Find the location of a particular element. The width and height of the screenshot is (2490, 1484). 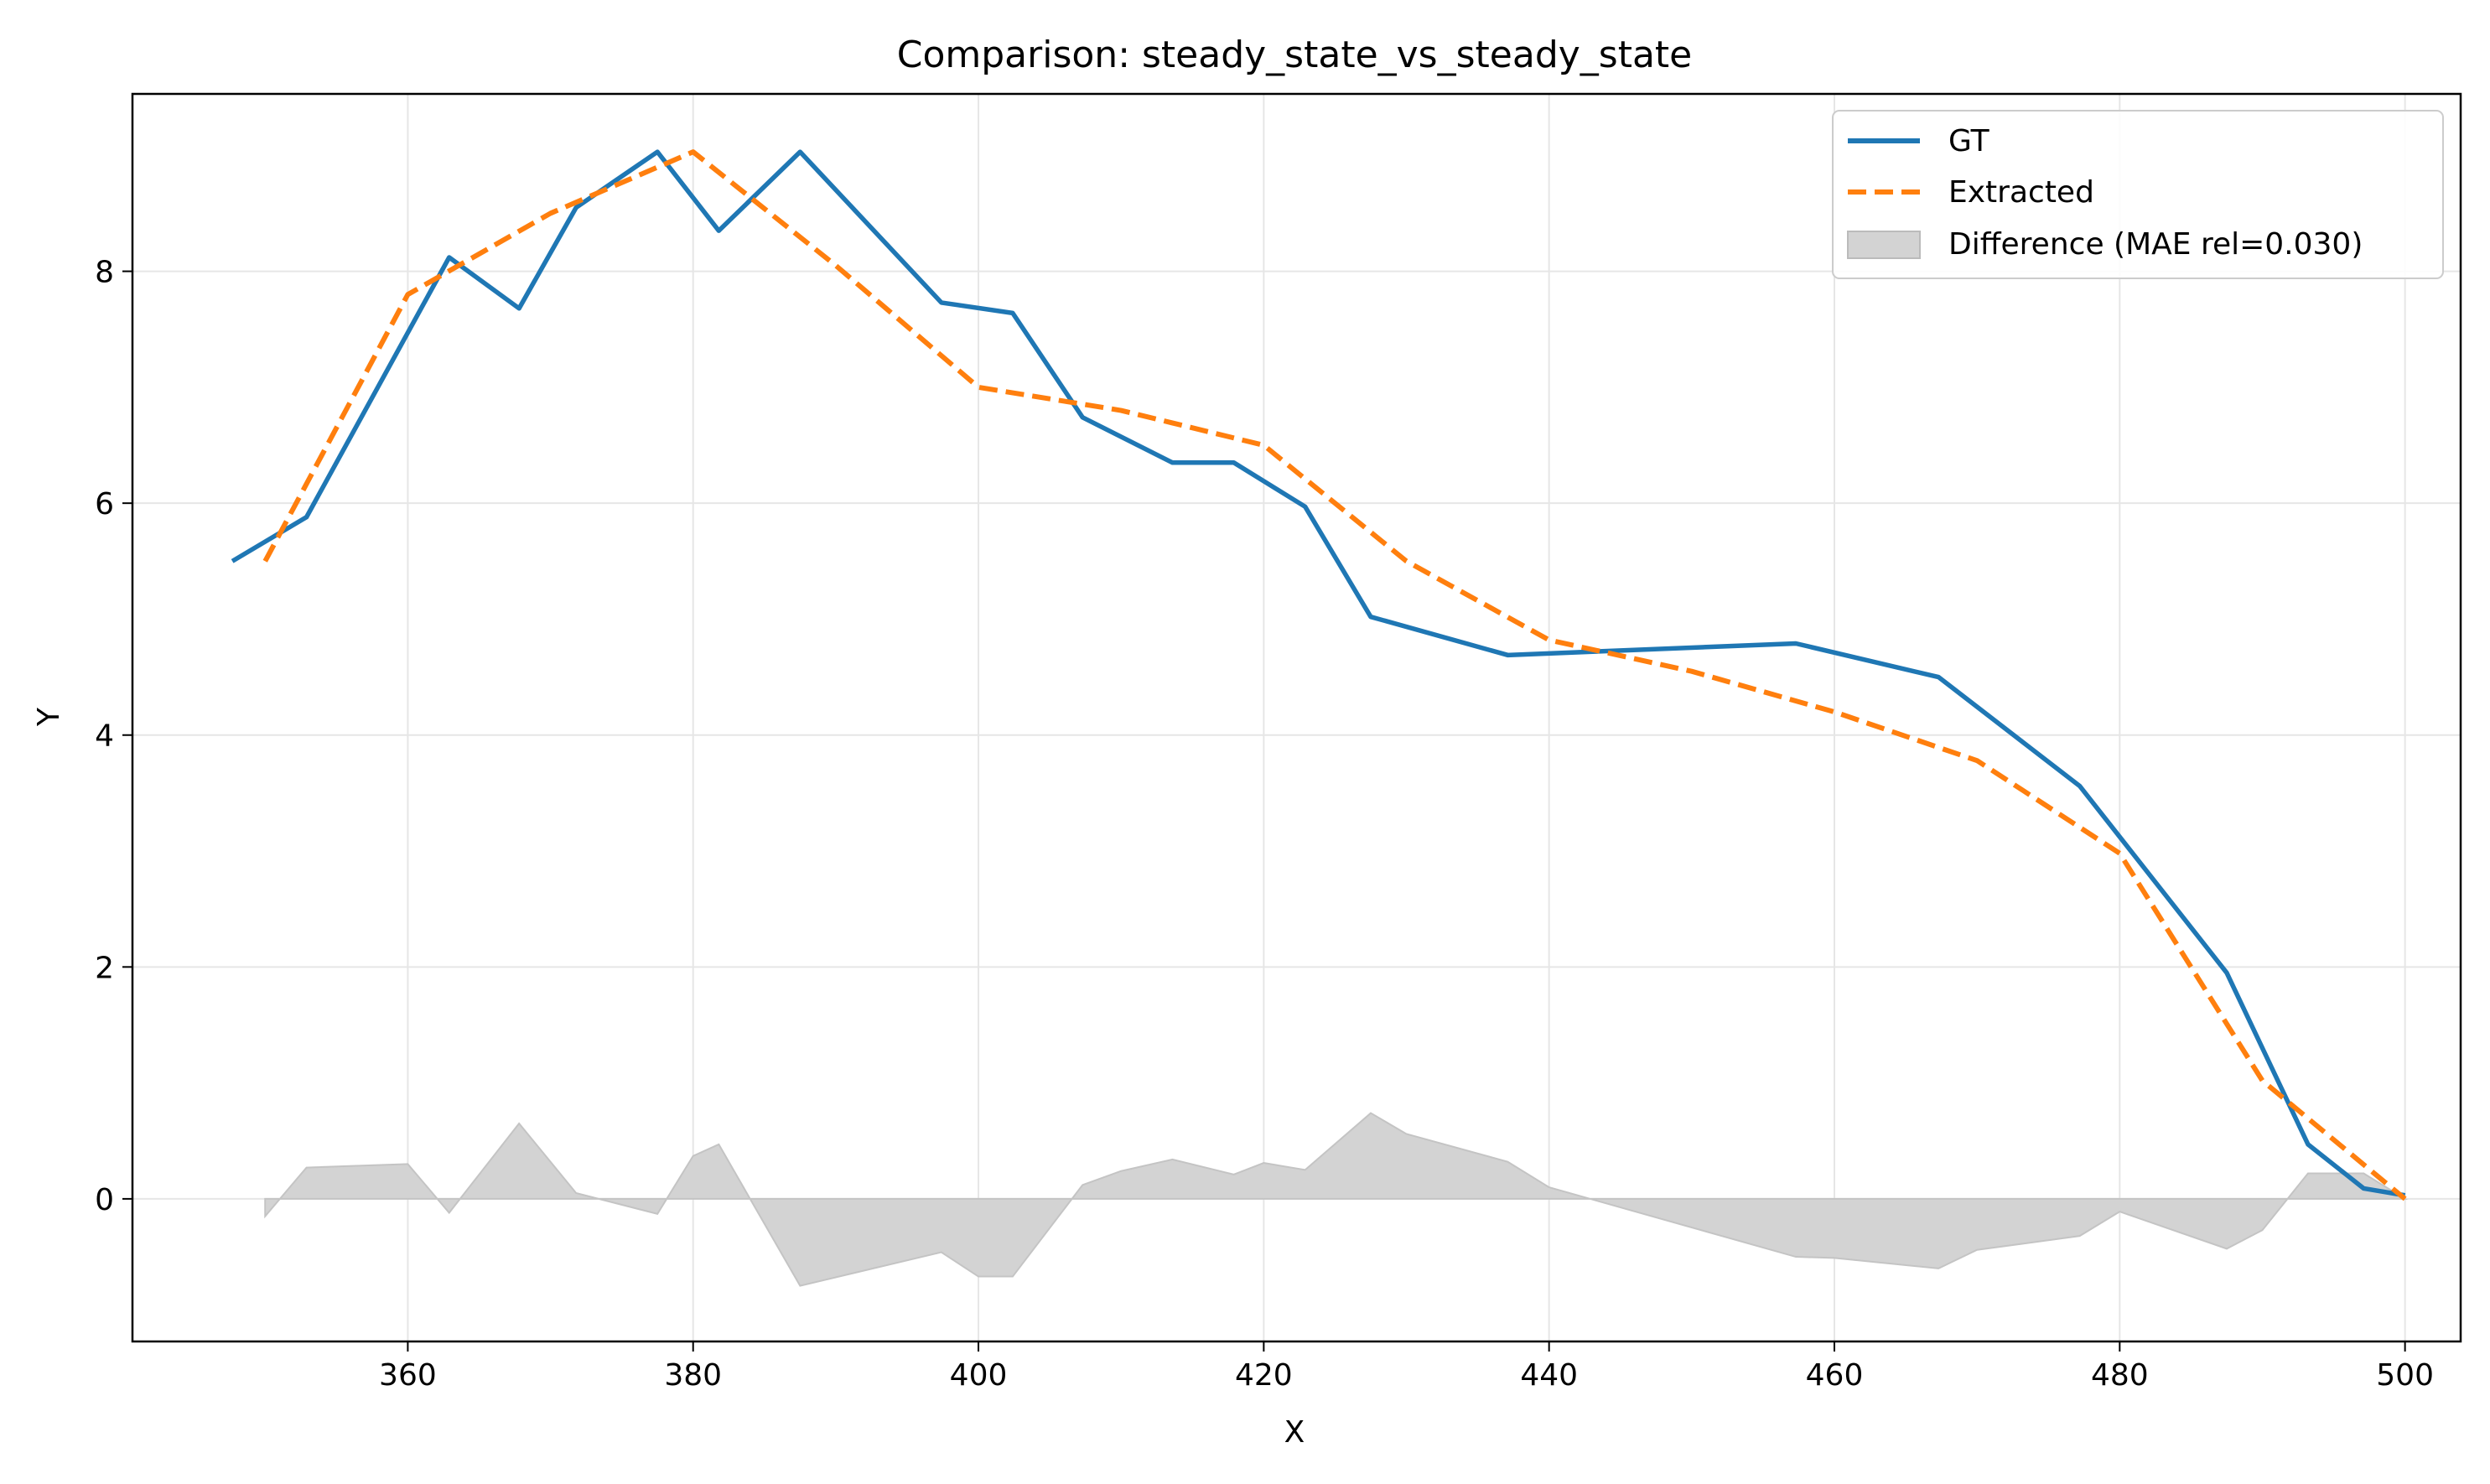

legend: GT Extracted Difference (MAE rel=0.030) is located at coordinates (2138, 194).